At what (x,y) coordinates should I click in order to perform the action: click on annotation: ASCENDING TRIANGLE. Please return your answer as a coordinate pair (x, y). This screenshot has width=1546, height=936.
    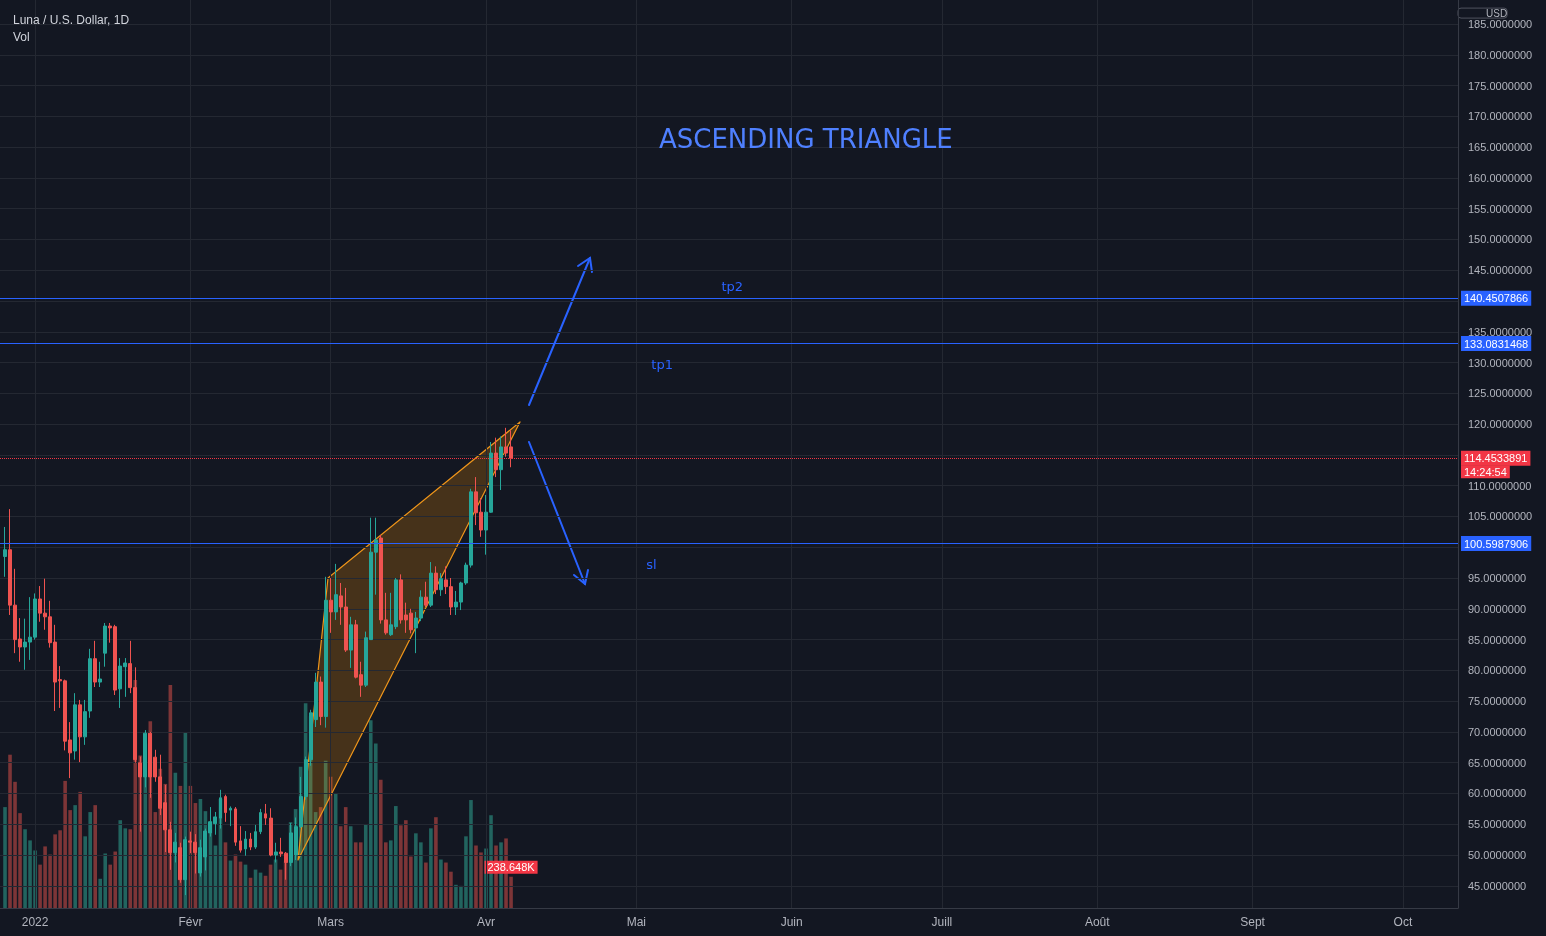
    Looking at the image, I should click on (806, 139).